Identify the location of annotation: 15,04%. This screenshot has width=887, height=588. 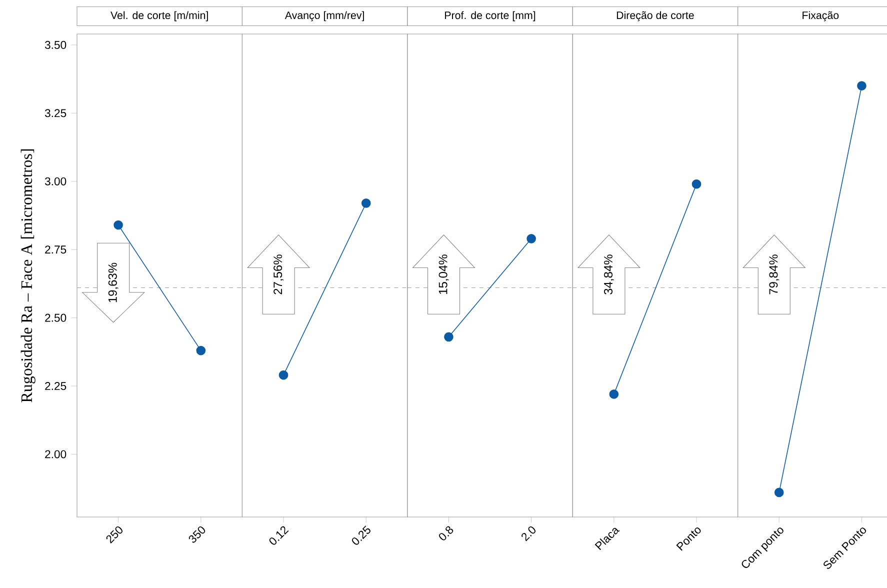
(443, 274).